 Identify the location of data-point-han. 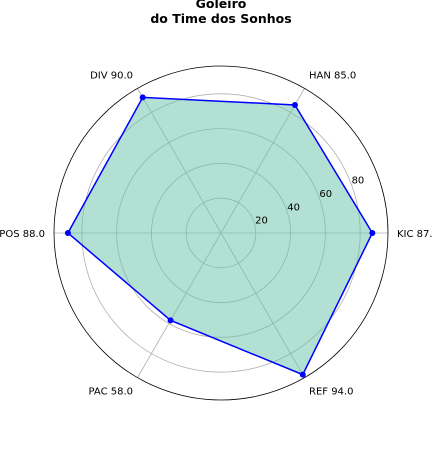
(294, 104).